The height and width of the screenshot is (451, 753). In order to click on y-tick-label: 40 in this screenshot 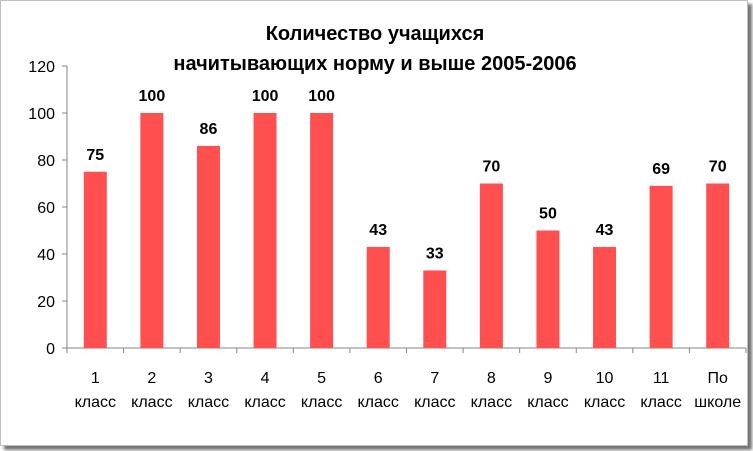, I will do `click(46, 255)`.